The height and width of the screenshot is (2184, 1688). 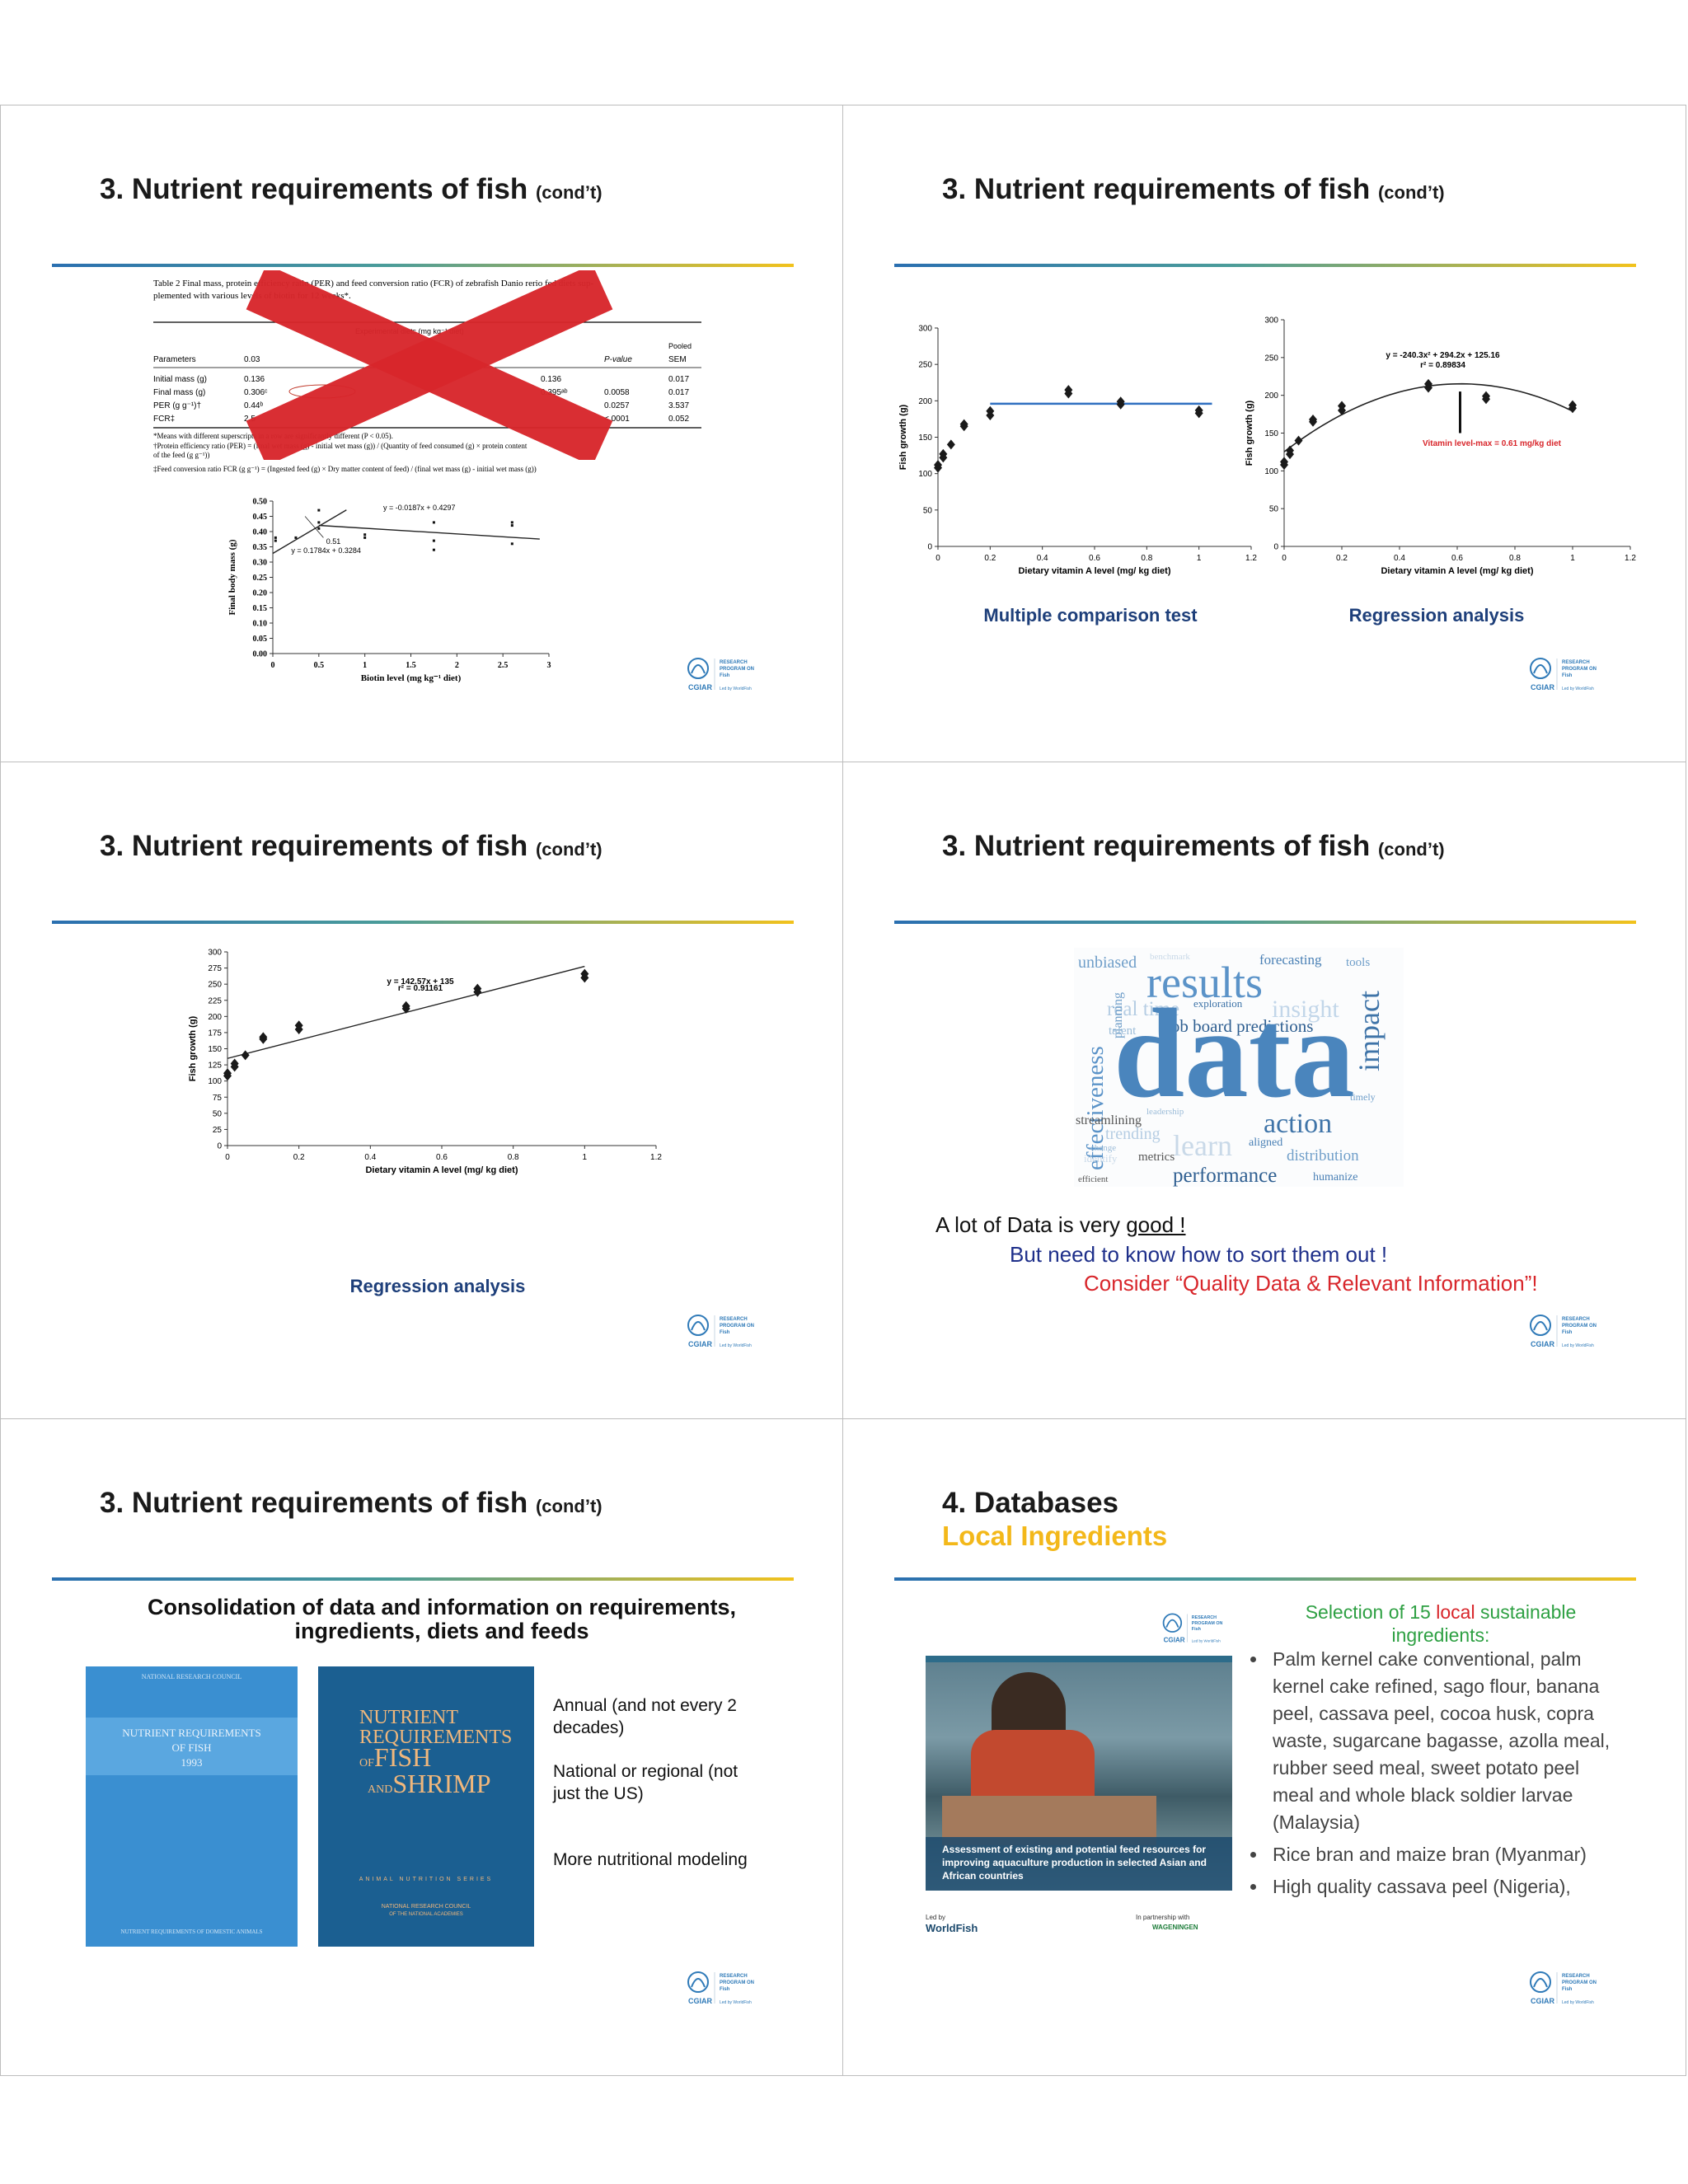 I want to click on y-tick-label: 225, so click(x=215, y=1000).